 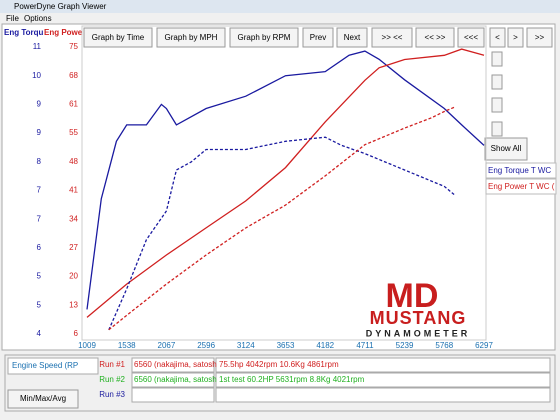 I want to click on legend-entry: Eng Torque T WC, so click(x=519, y=170).